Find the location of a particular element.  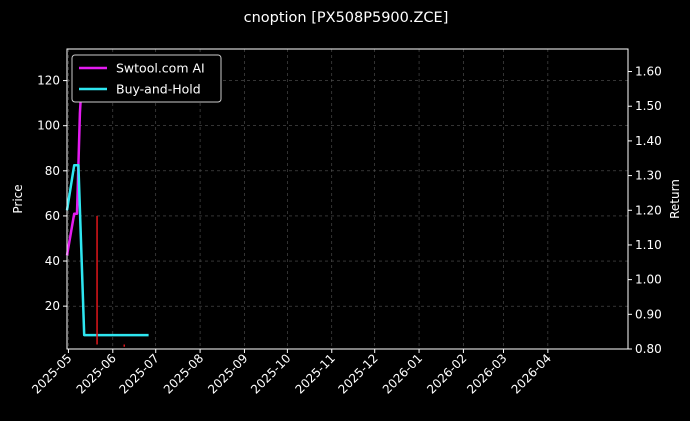

y-tick-label-right: 1.00 is located at coordinates (648, 280).